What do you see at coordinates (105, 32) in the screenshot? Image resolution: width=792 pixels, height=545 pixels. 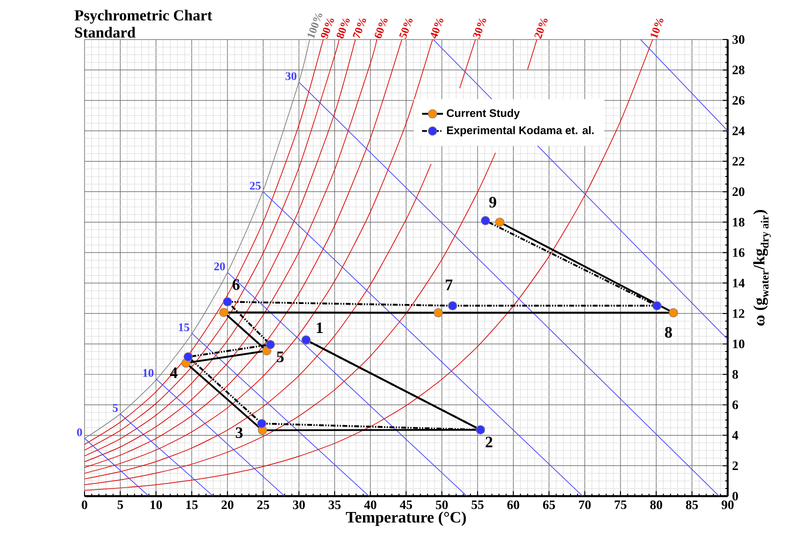 I see `chart-subtitle: Standard` at bounding box center [105, 32].